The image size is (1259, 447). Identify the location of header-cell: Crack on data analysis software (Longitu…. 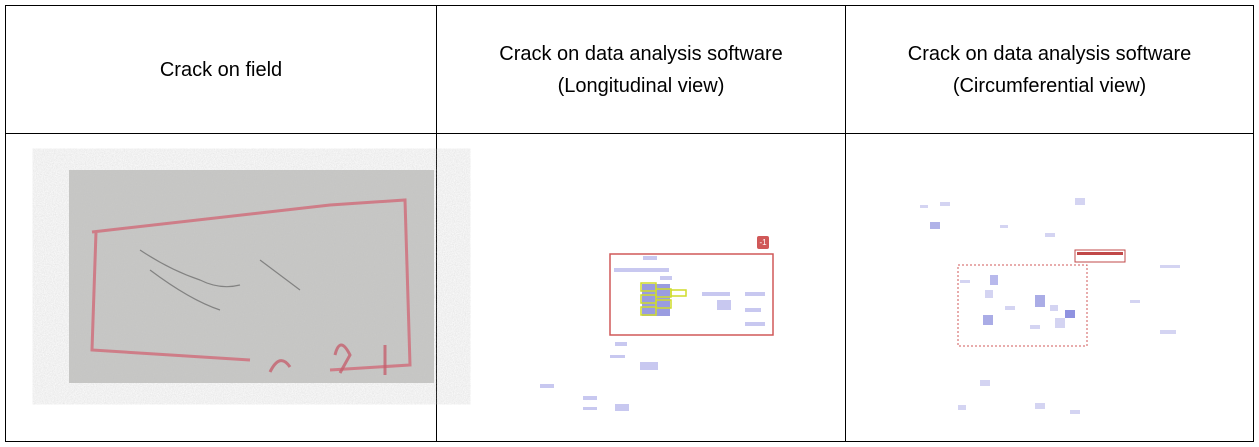
(641, 69).